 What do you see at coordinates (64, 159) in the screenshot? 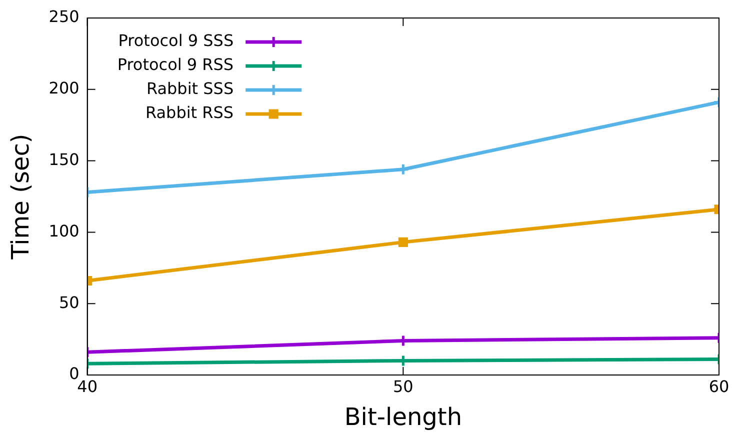
I see `y-tick-label: 150` at bounding box center [64, 159].